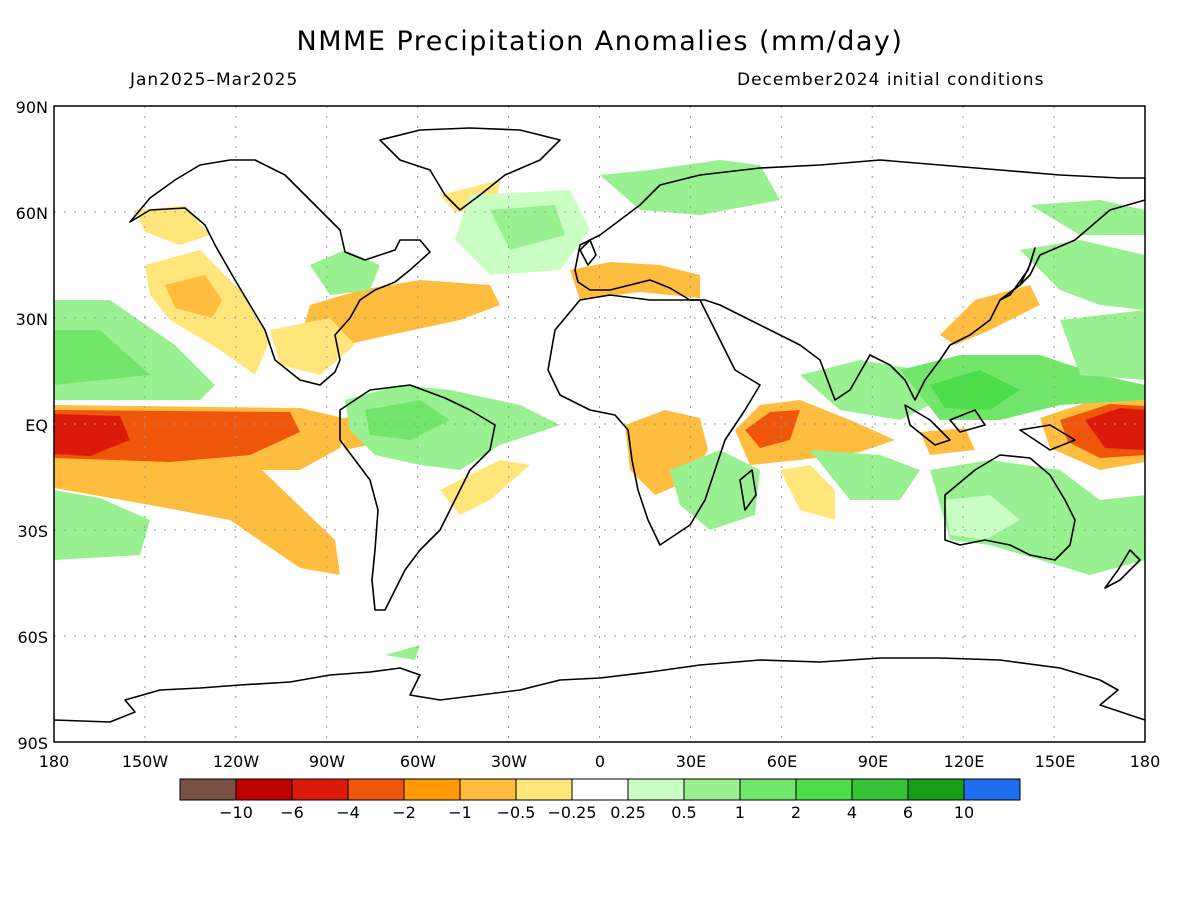 This screenshot has width=1200, height=900. What do you see at coordinates (407, 420) in the screenshot?
I see `anomaly-wet-amazon-core` at bounding box center [407, 420].